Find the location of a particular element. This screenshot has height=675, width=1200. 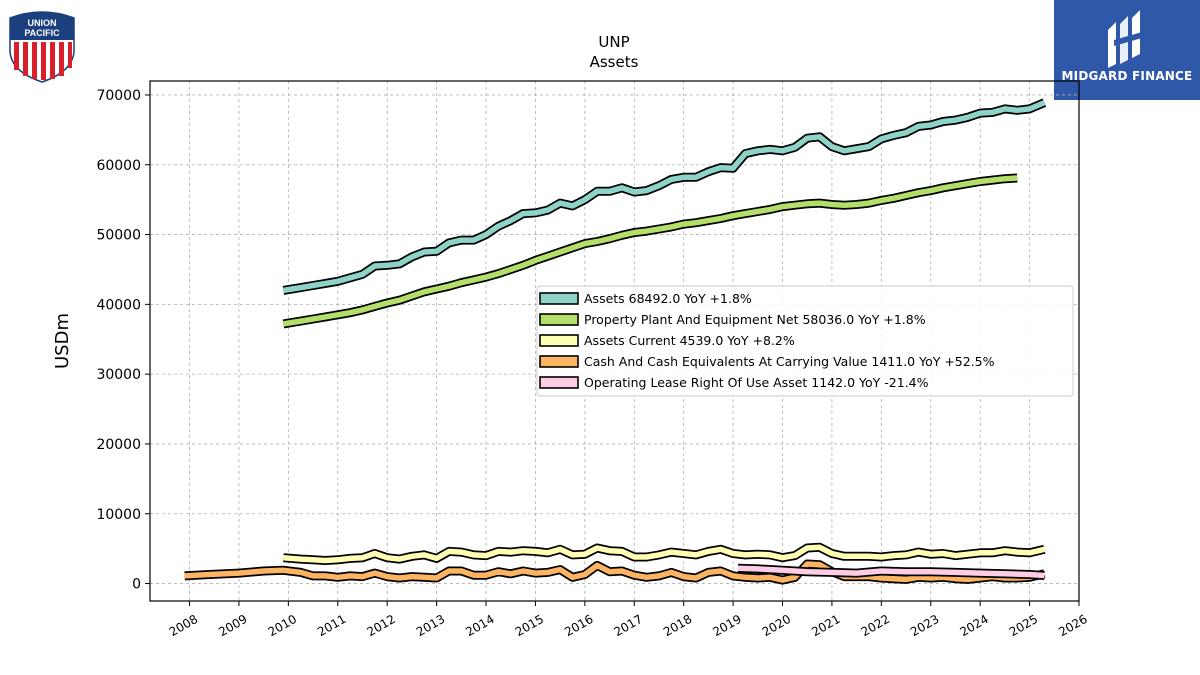

x-tick-label: 2011 is located at coordinates (331, 625).